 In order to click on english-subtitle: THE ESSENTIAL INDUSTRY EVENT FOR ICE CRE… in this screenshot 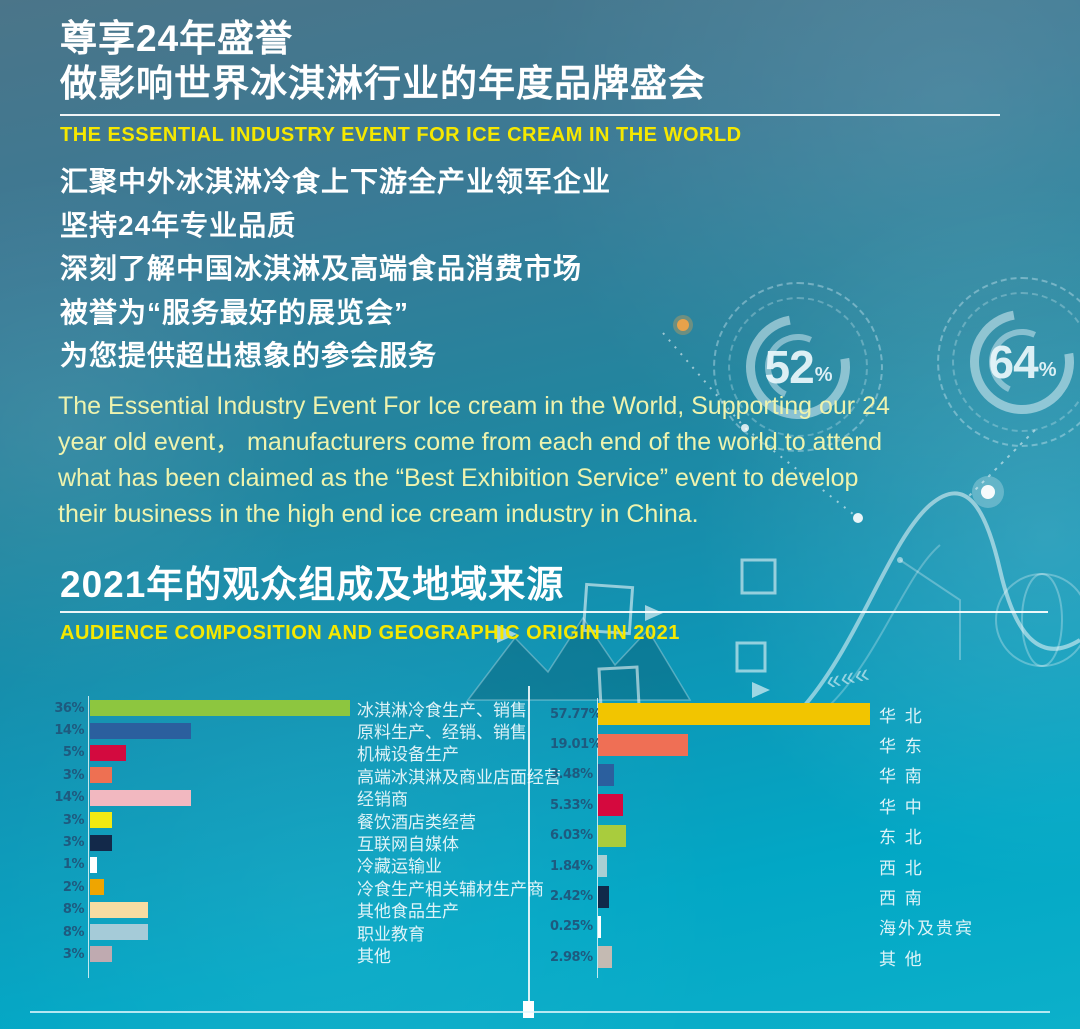, I will do `click(401, 135)`.